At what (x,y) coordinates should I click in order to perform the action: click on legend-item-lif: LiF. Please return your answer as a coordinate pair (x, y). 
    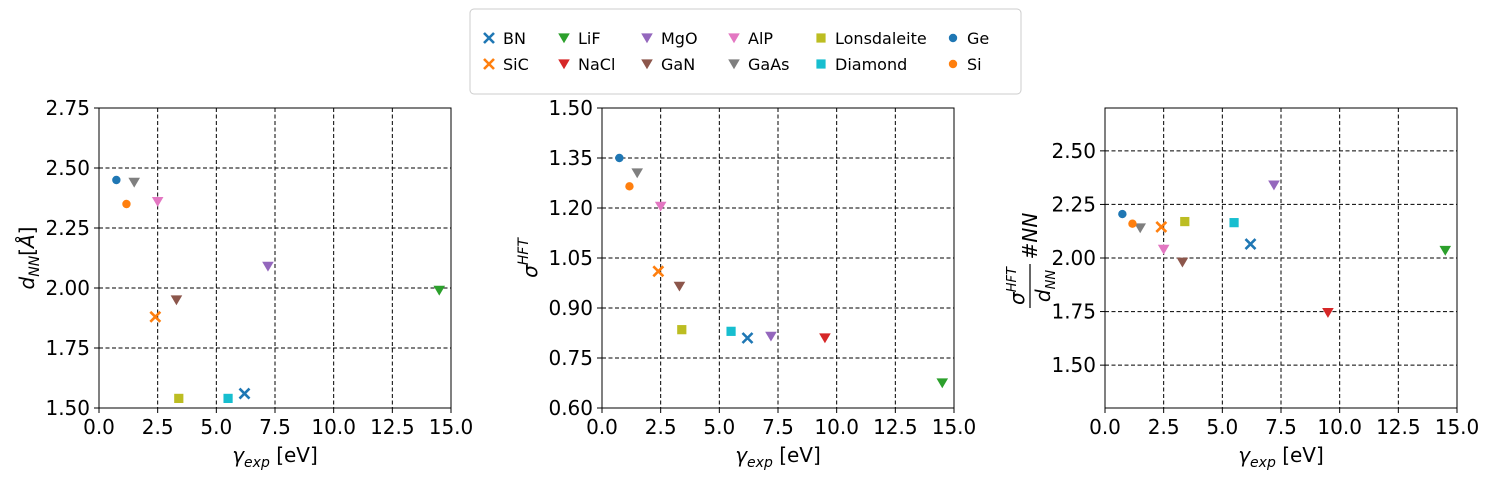
    Looking at the image, I should click on (579, 38).